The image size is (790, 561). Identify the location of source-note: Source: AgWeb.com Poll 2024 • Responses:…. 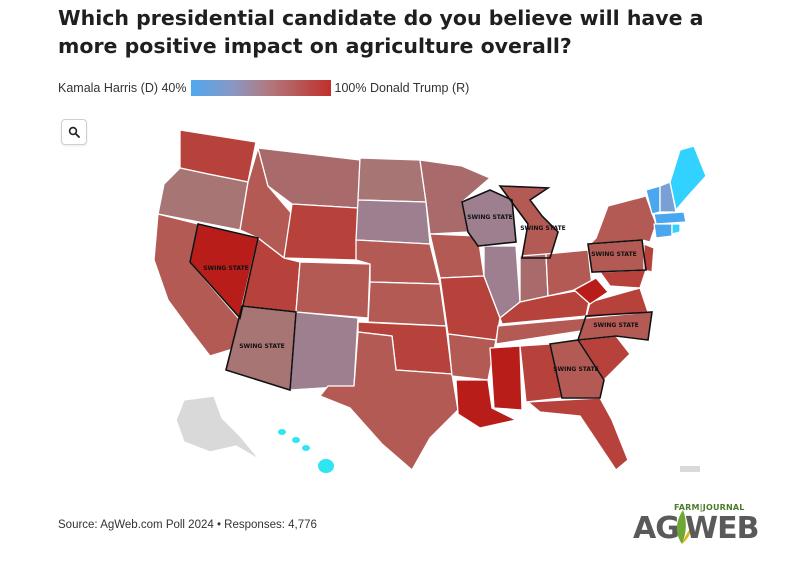
(187, 525).